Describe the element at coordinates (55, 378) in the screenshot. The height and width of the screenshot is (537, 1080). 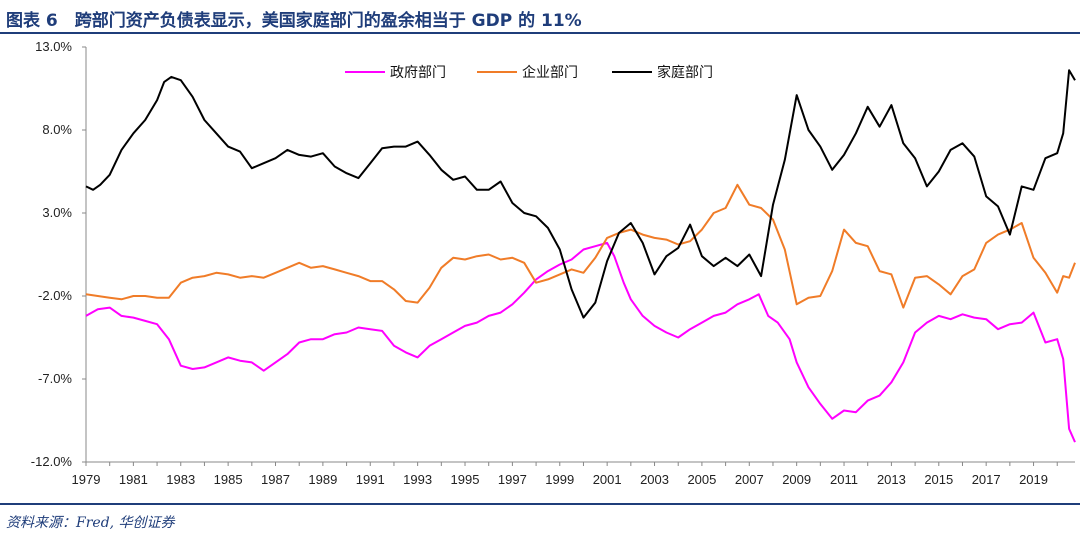
I see `y-tick-label: -7.0%` at that location.